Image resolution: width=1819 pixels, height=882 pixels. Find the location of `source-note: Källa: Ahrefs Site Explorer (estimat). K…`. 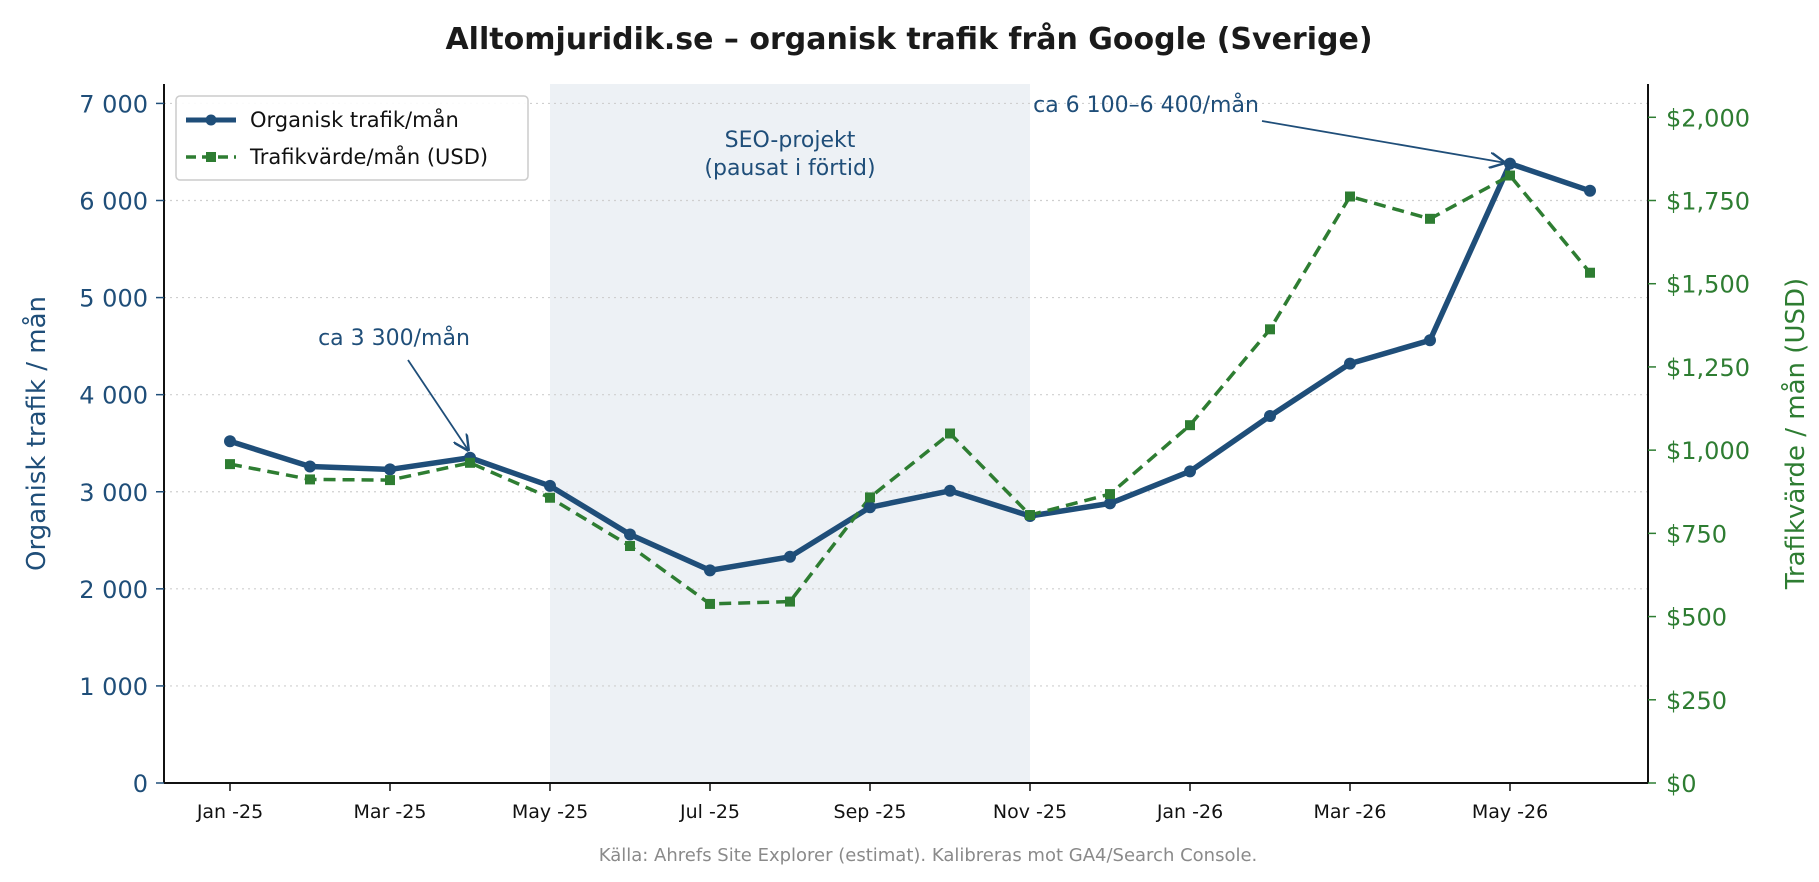

source-note: Källa: Ahrefs Site Explorer (estimat). K… is located at coordinates (928, 855).